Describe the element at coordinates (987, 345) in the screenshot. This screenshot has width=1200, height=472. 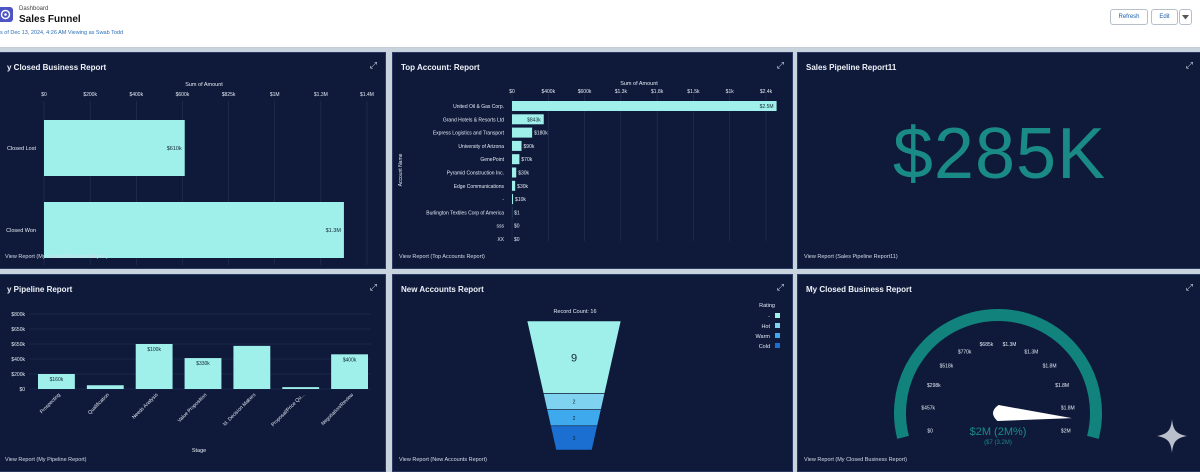
I see `gauge-tick-label: $685k` at that location.